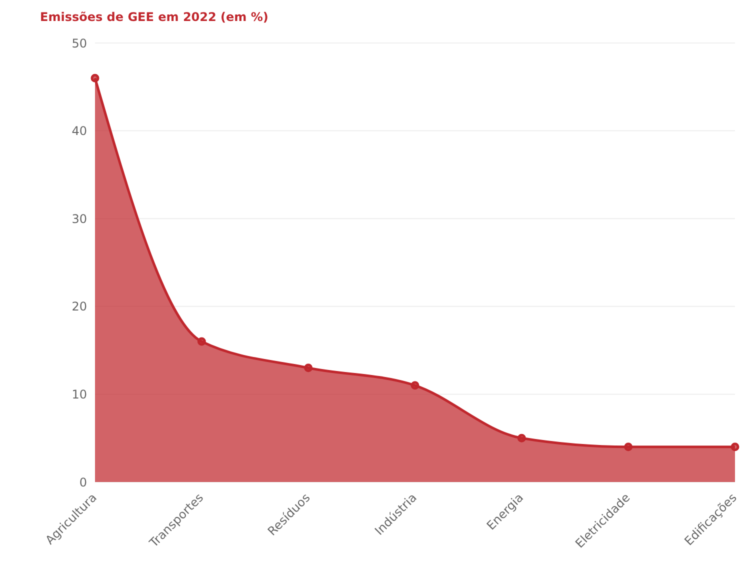 Image resolution: width=751 pixels, height=562 pixels. I want to click on y-tick-label: 20, so click(79, 307).